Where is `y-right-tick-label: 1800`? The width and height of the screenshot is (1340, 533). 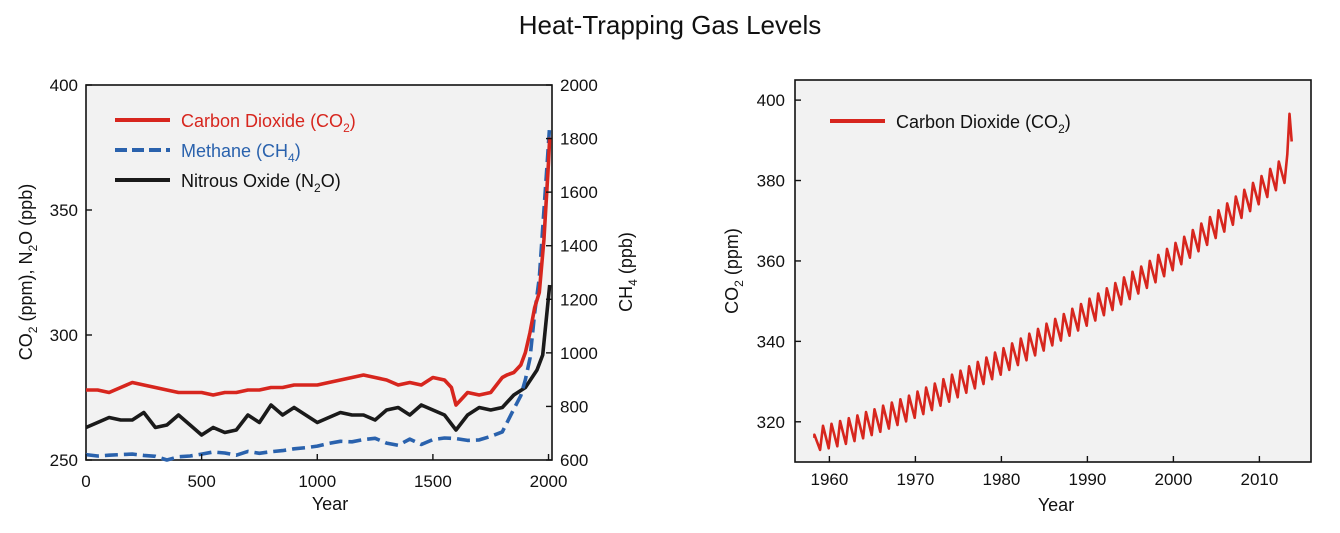 y-right-tick-label: 1800 is located at coordinates (579, 139).